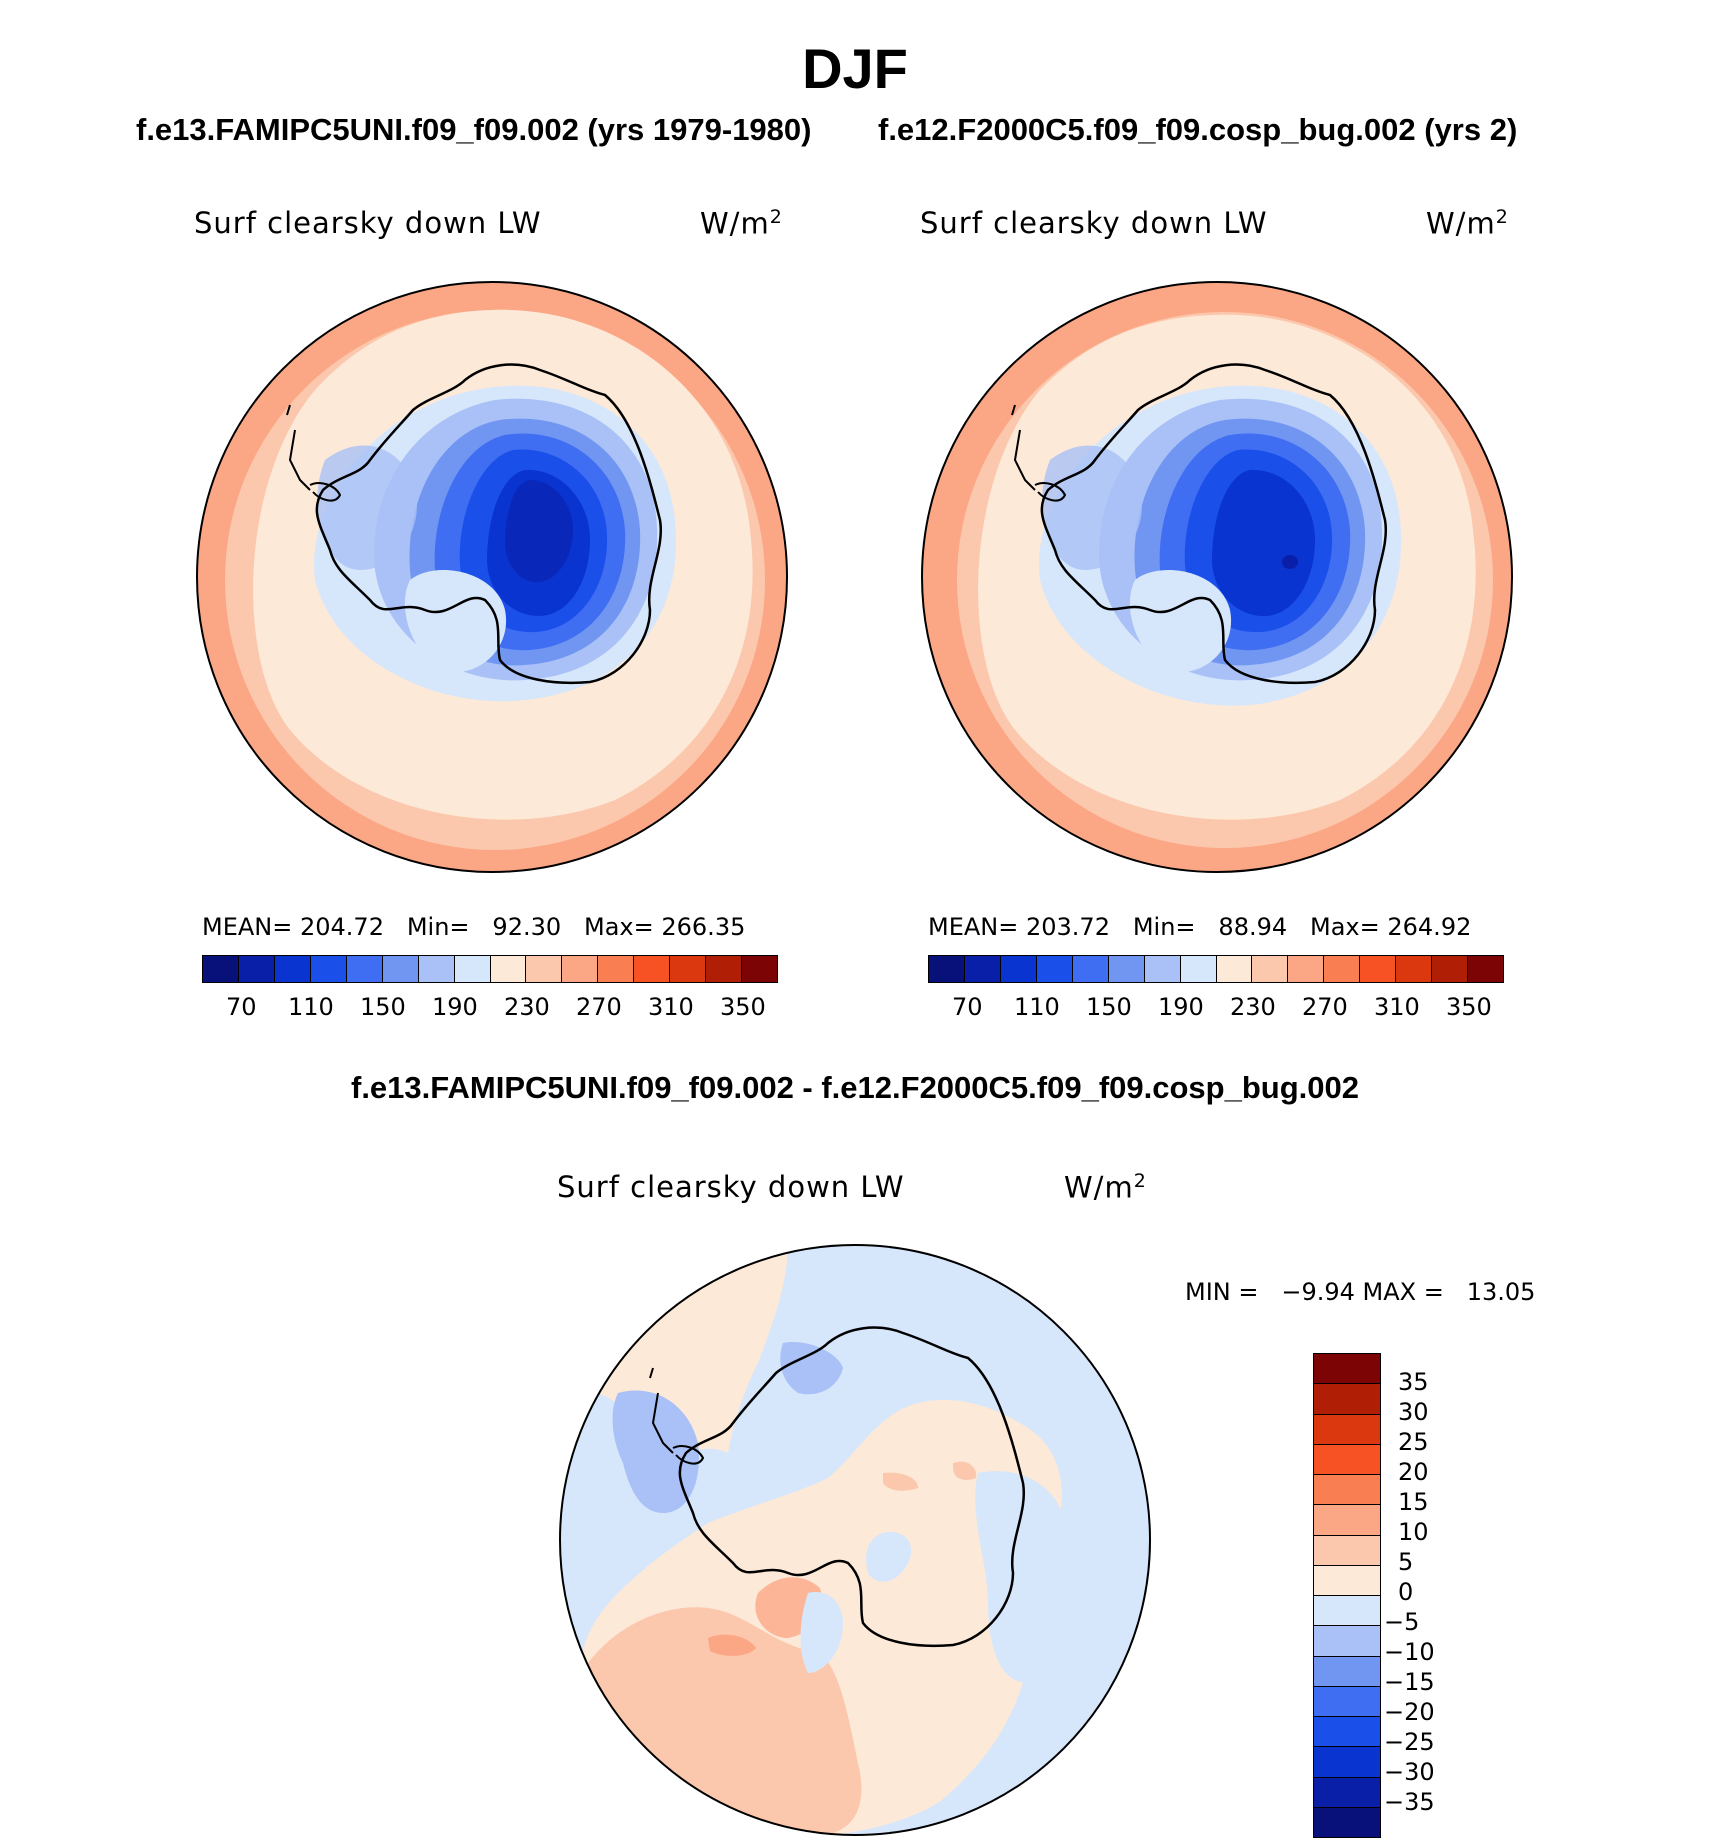  What do you see at coordinates (1409, 1772) in the screenshot?
I see `diff-tick-label: −30` at bounding box center [1409, 1772].